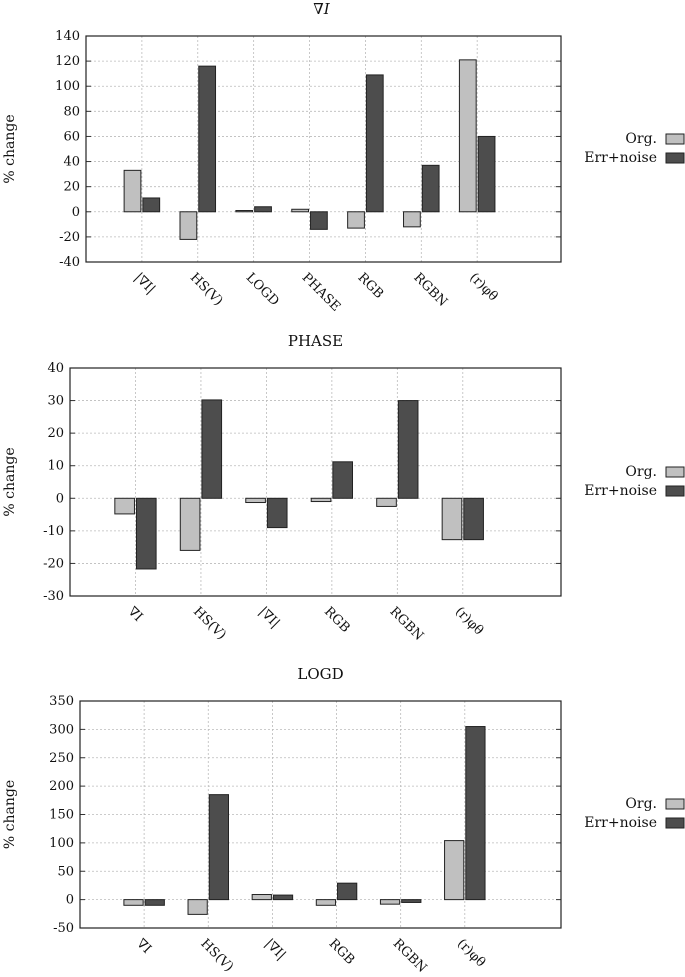 This screenshot has width=685, height=977. What do you see at coordinates (71, 136) in the screenshot?
I see `y-tick-label: 60` at bounding box center [71, 136].